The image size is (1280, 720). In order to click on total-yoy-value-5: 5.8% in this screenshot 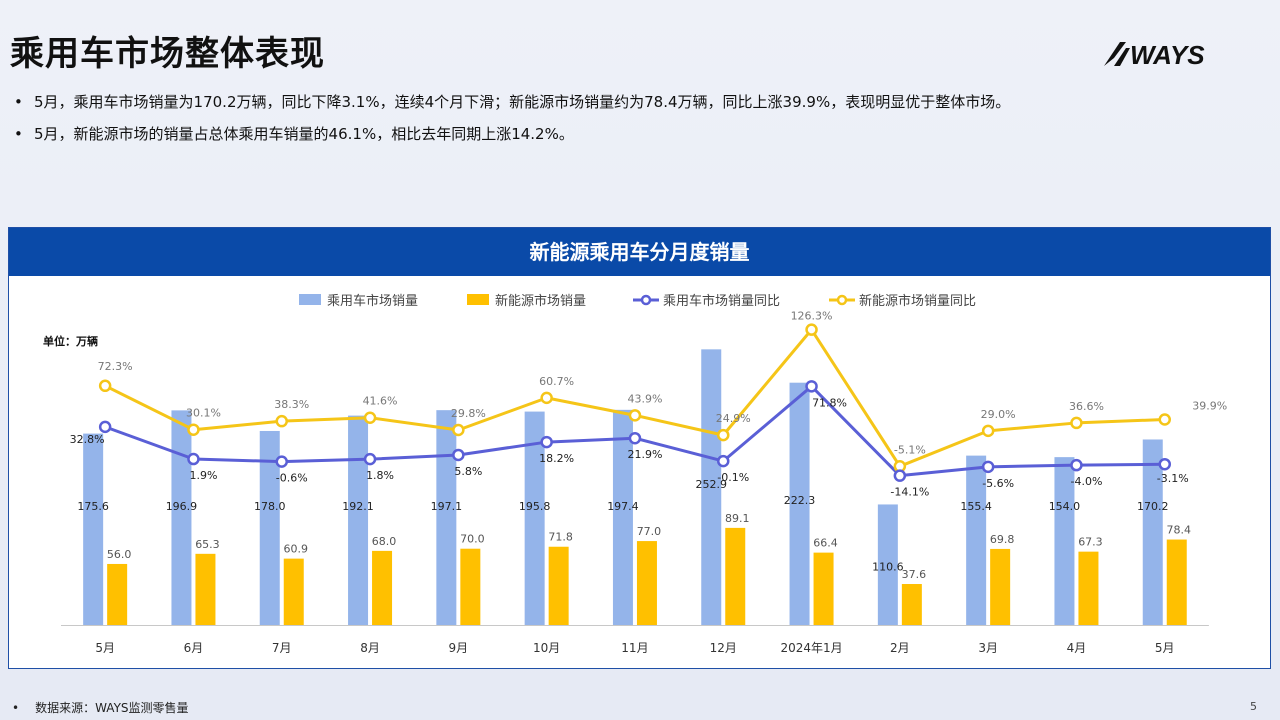, I will do `click(468, 471)`.